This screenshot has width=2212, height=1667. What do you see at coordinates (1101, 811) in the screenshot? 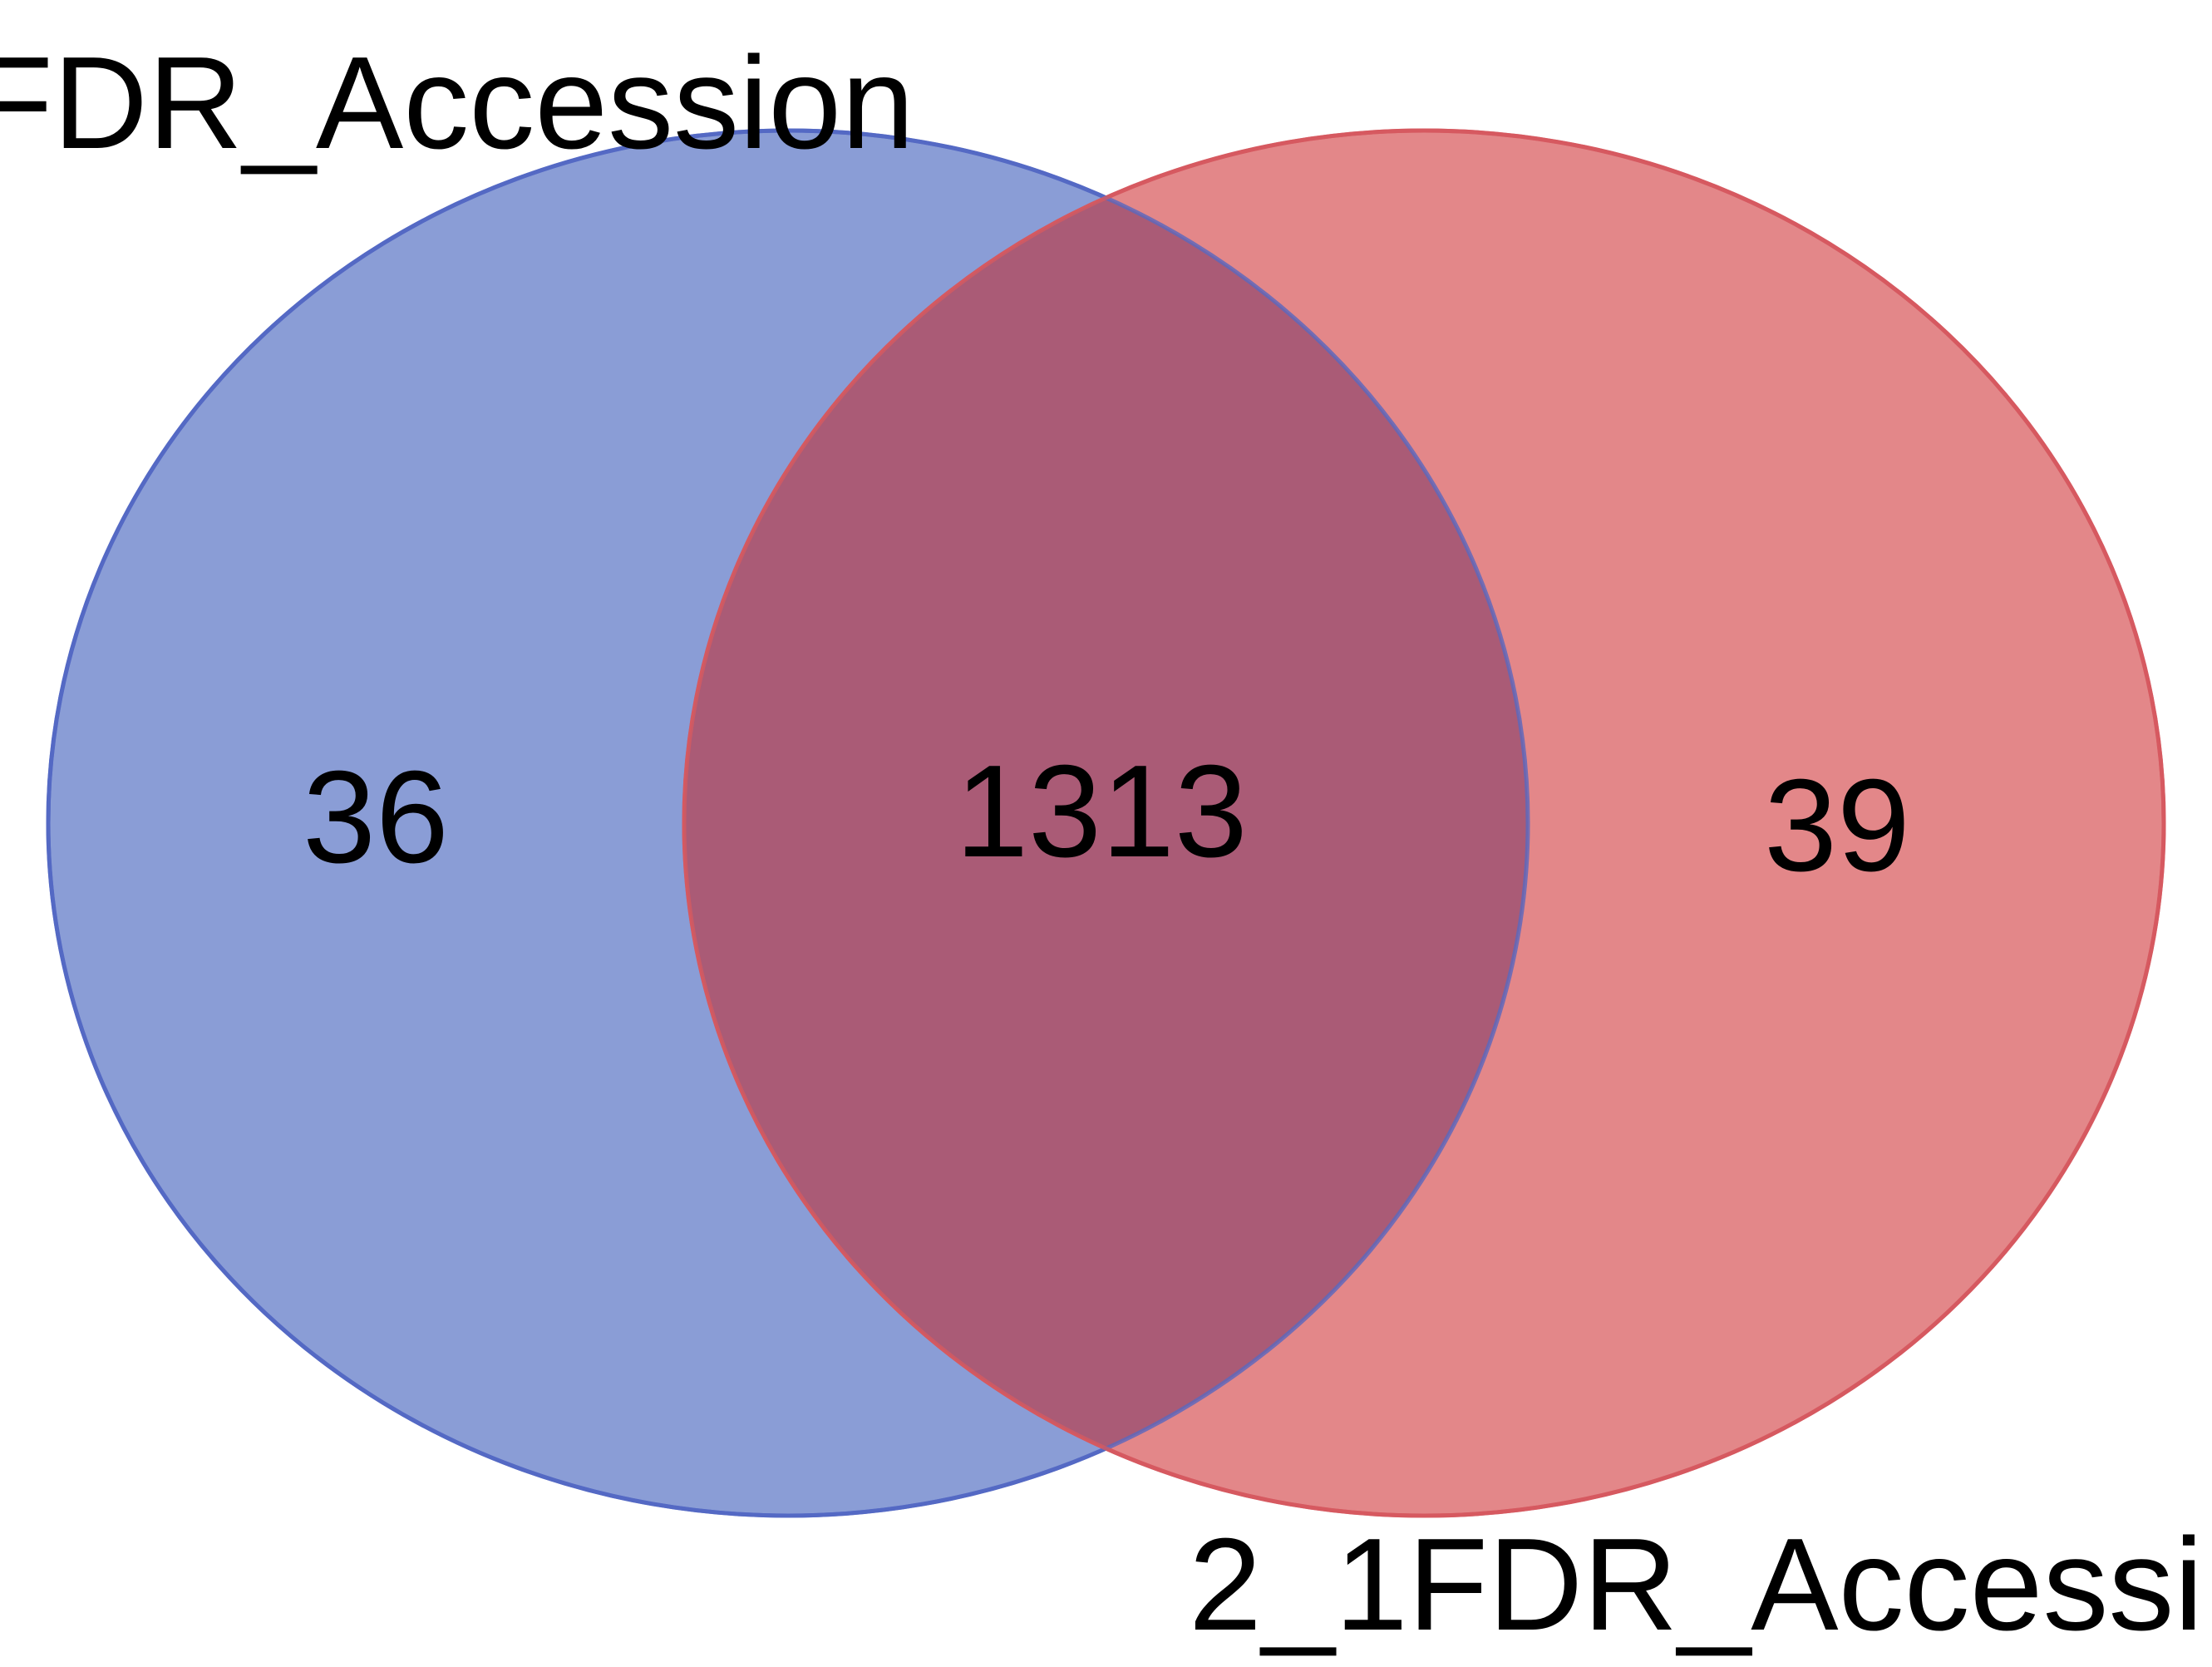
I see `intersection-count: 1313` at bounding box center [1101, 811].